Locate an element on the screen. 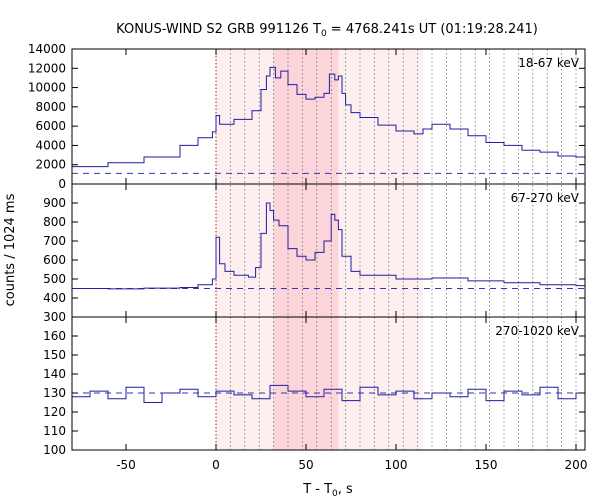 Image resolution: width=600 pixels, height=500 pixels. energy-band-label: 270-1020 keV is located at coordinates (537, 331).